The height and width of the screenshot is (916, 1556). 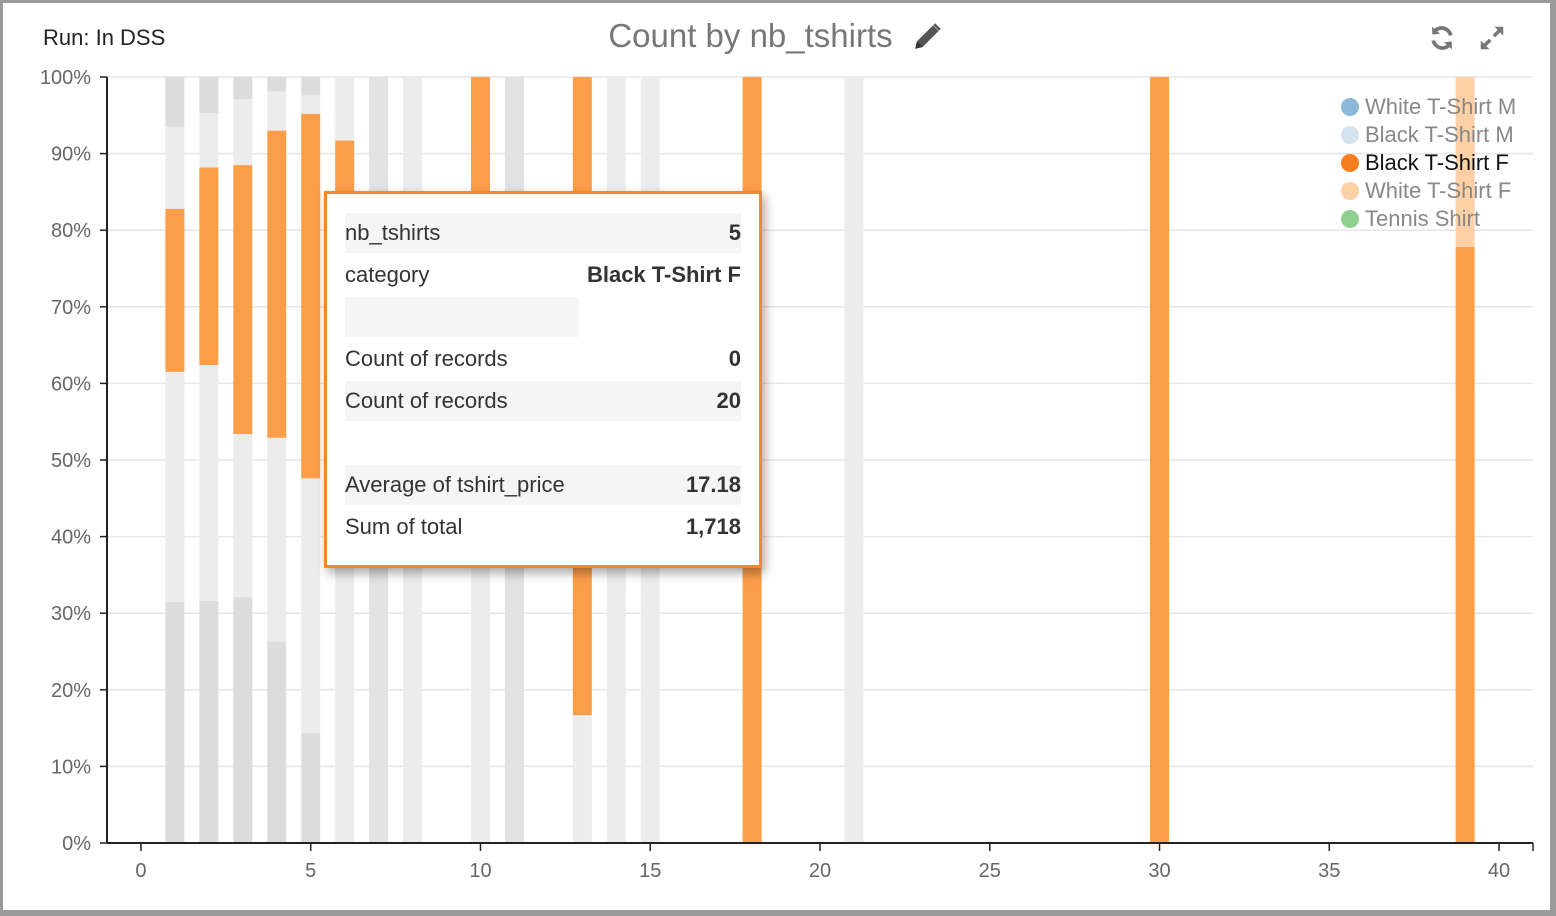 I want to click on legend-label: White T-Shirt M, so click(x=1441, y=106).